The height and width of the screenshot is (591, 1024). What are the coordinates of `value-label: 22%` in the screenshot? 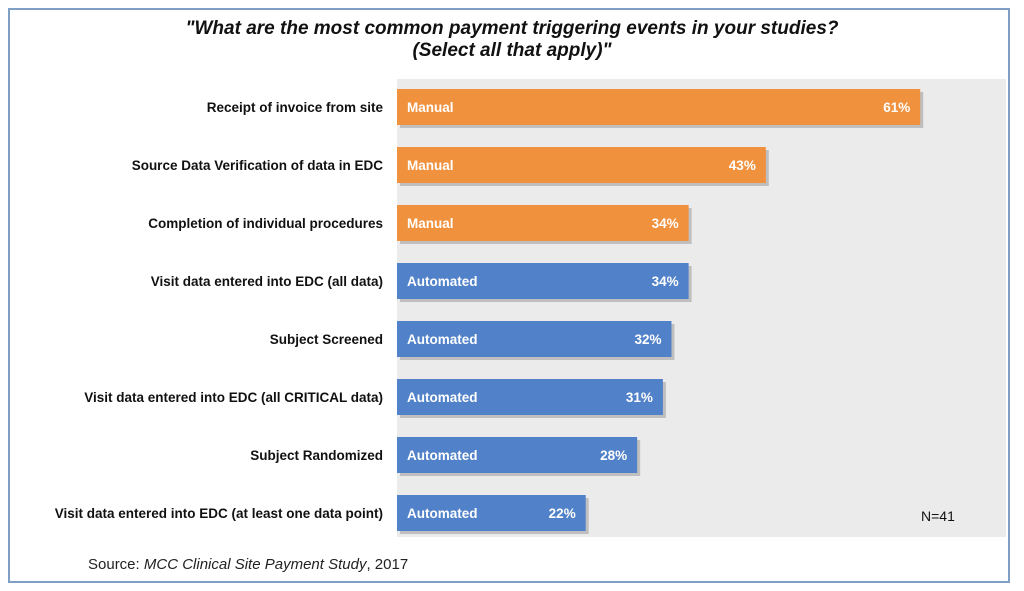 It's located at (562, 513).